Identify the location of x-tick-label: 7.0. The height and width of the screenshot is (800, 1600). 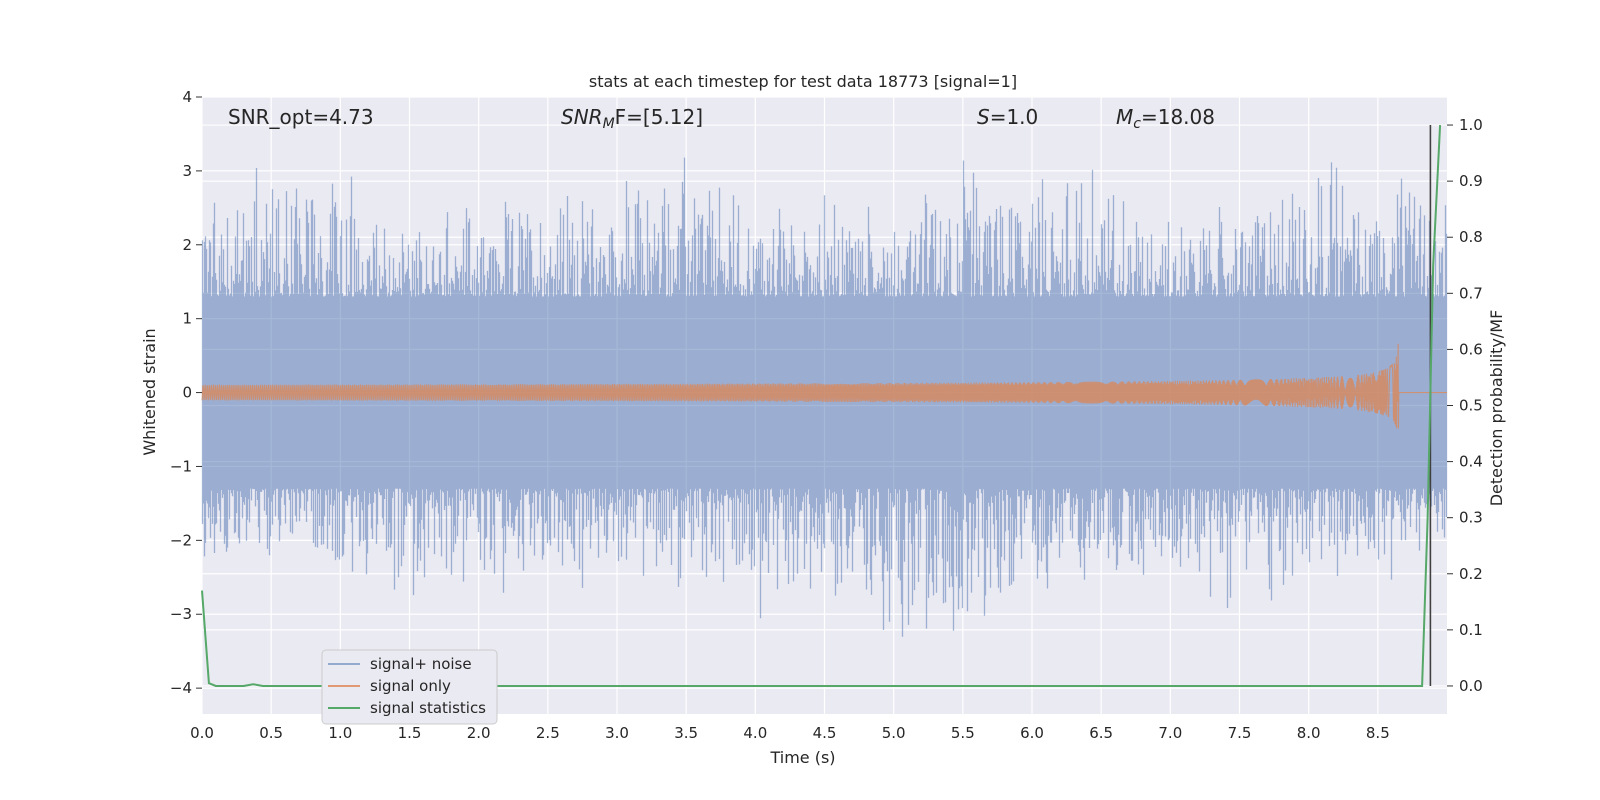
(1170, 733).